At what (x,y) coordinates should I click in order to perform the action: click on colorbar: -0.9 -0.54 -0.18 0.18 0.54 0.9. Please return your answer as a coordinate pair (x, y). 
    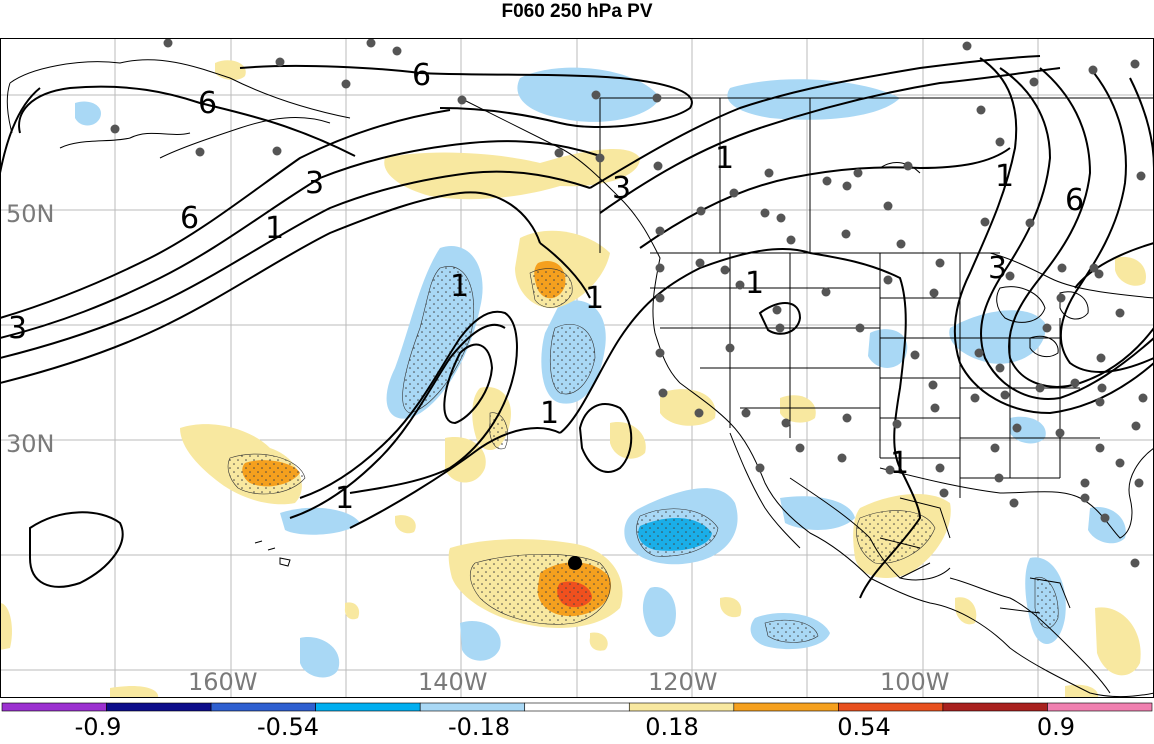
    Looking at the image, I should click on (577, 721).